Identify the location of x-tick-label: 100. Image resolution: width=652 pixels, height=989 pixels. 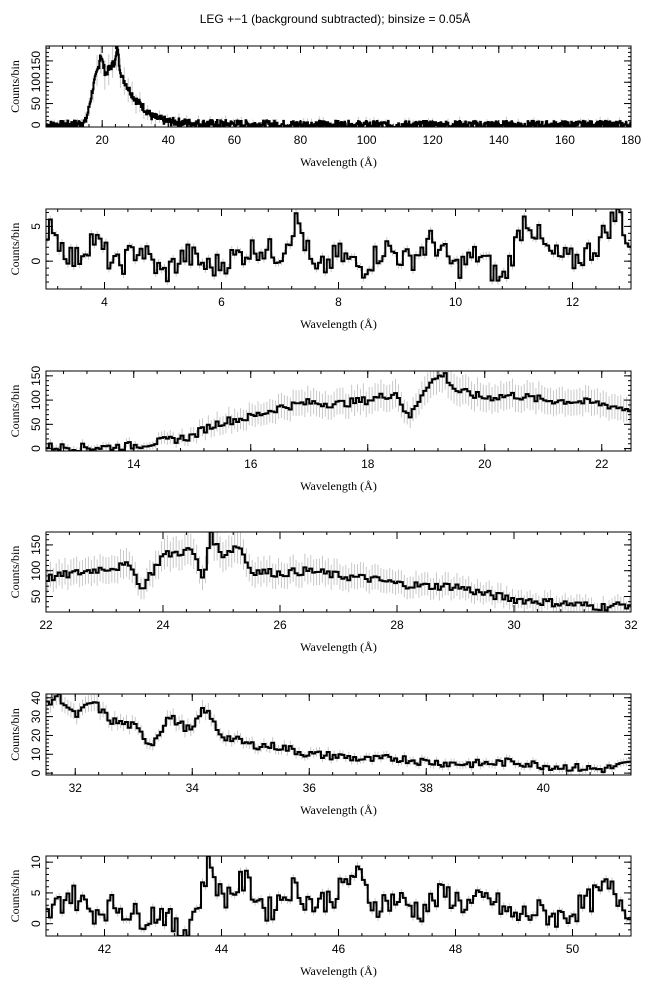
(367, 140).